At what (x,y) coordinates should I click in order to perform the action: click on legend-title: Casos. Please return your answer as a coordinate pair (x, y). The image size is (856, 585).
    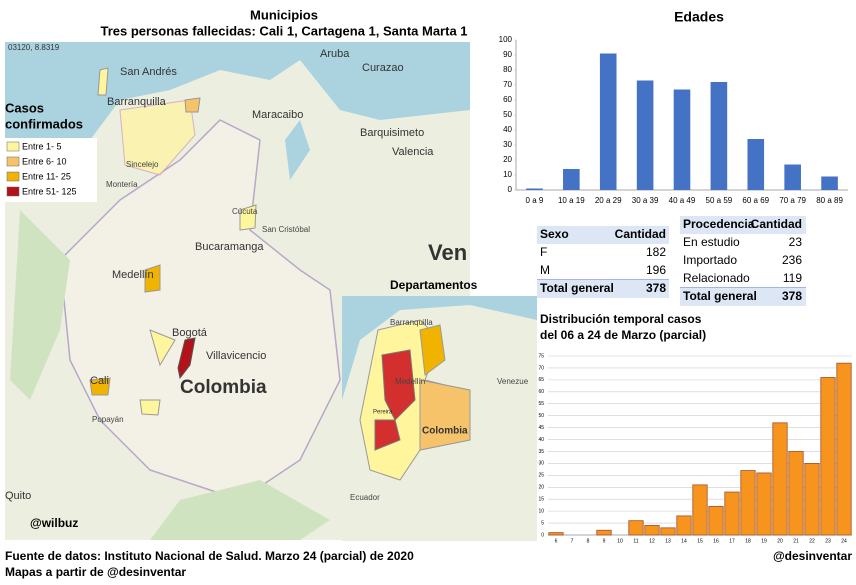
    Looking at the image, I should click on (24, 107).